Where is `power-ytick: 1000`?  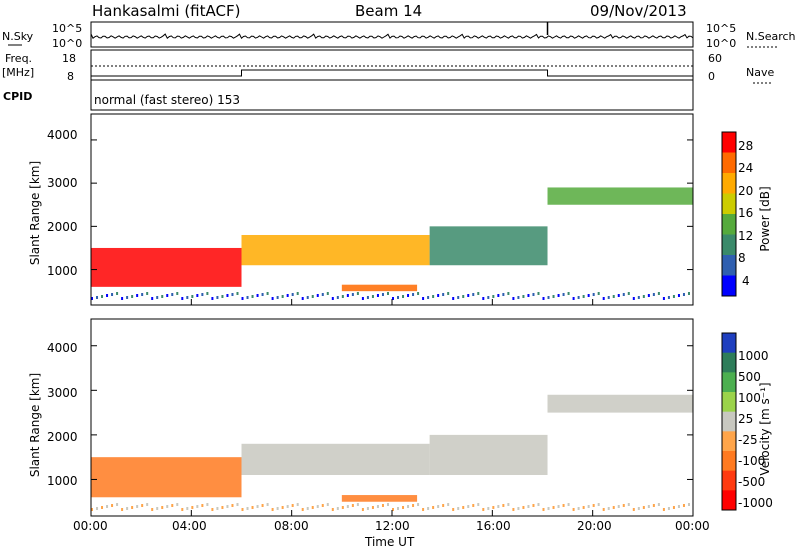 power-ytick: 1000 is located at coordinates (62, 271).